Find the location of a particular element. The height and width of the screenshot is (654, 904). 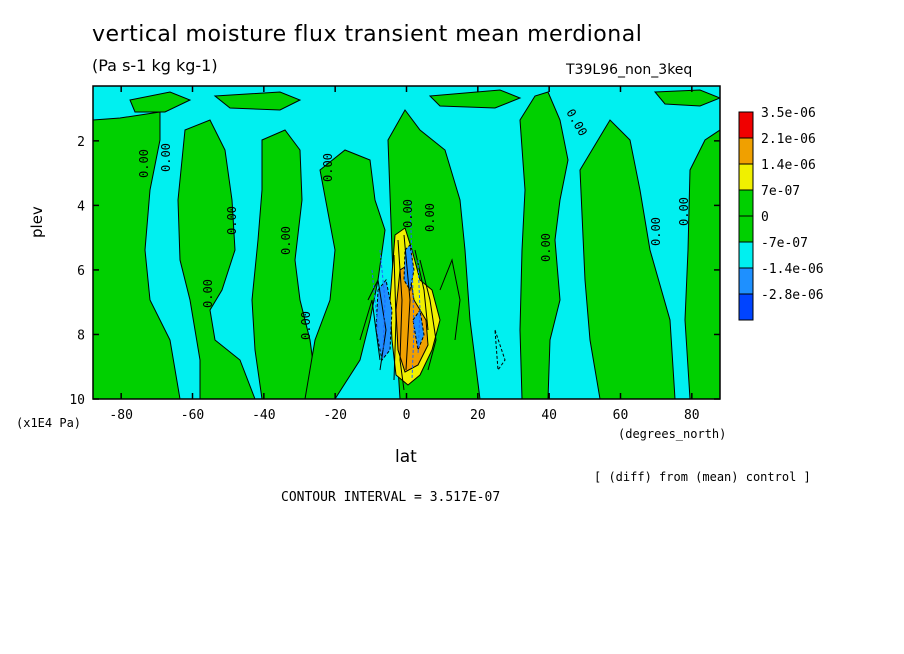

zero-band-top is located at coordinates (424, 101).